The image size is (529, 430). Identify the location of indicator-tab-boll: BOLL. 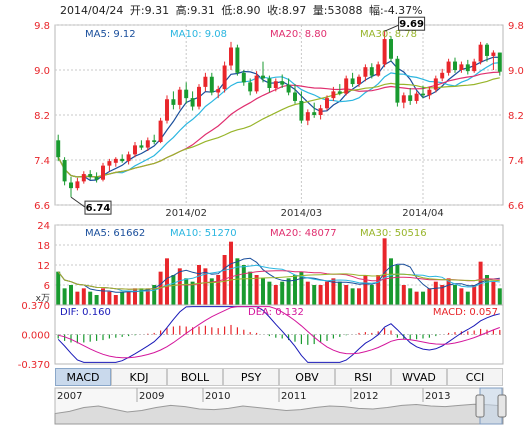
(195, 377).